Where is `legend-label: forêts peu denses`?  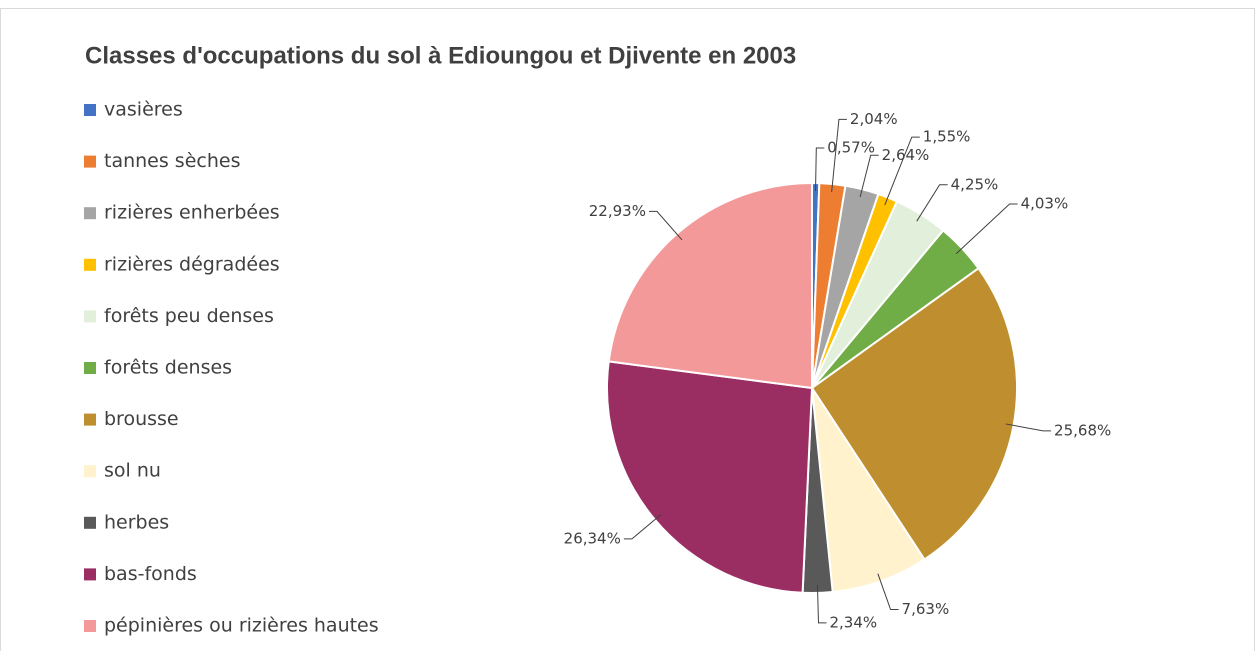
legend-label: forêts peu denses is located at coordinates (189, 316).